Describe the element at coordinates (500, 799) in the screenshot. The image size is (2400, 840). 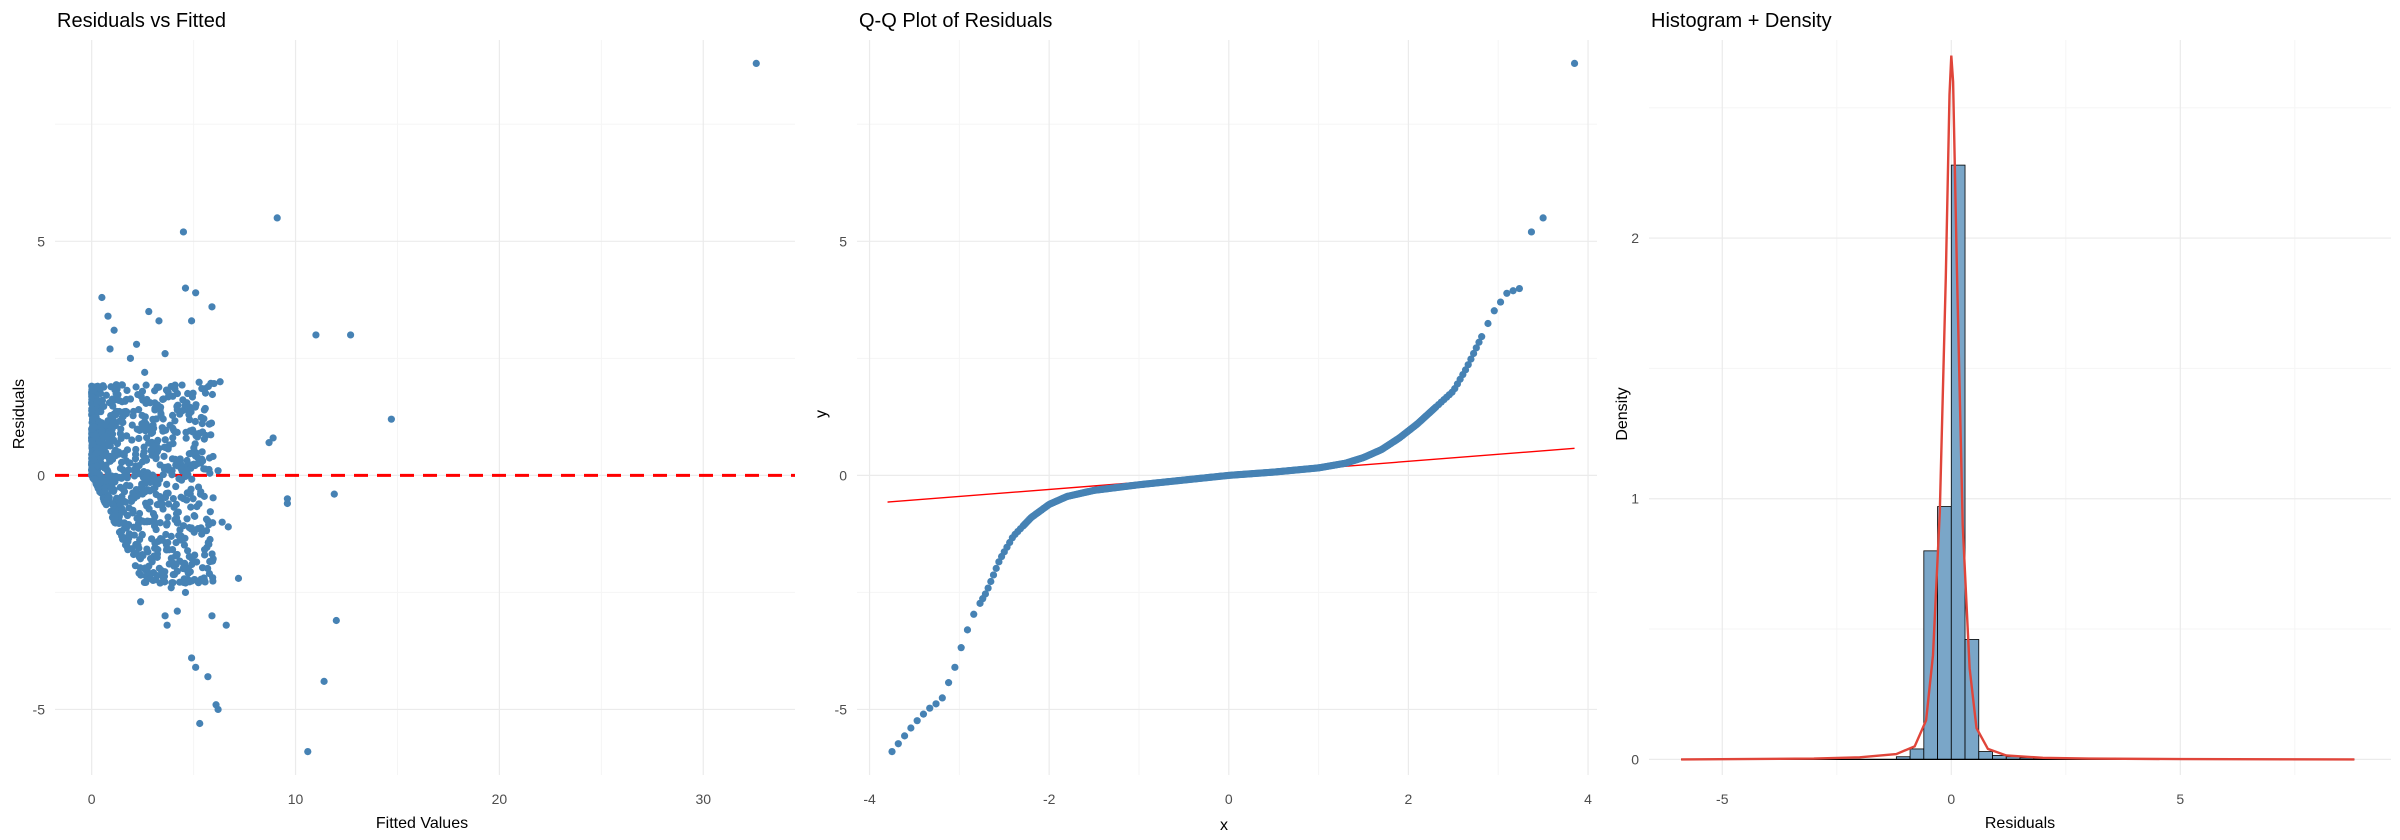
I see `x-tick-label: 20` at that location.